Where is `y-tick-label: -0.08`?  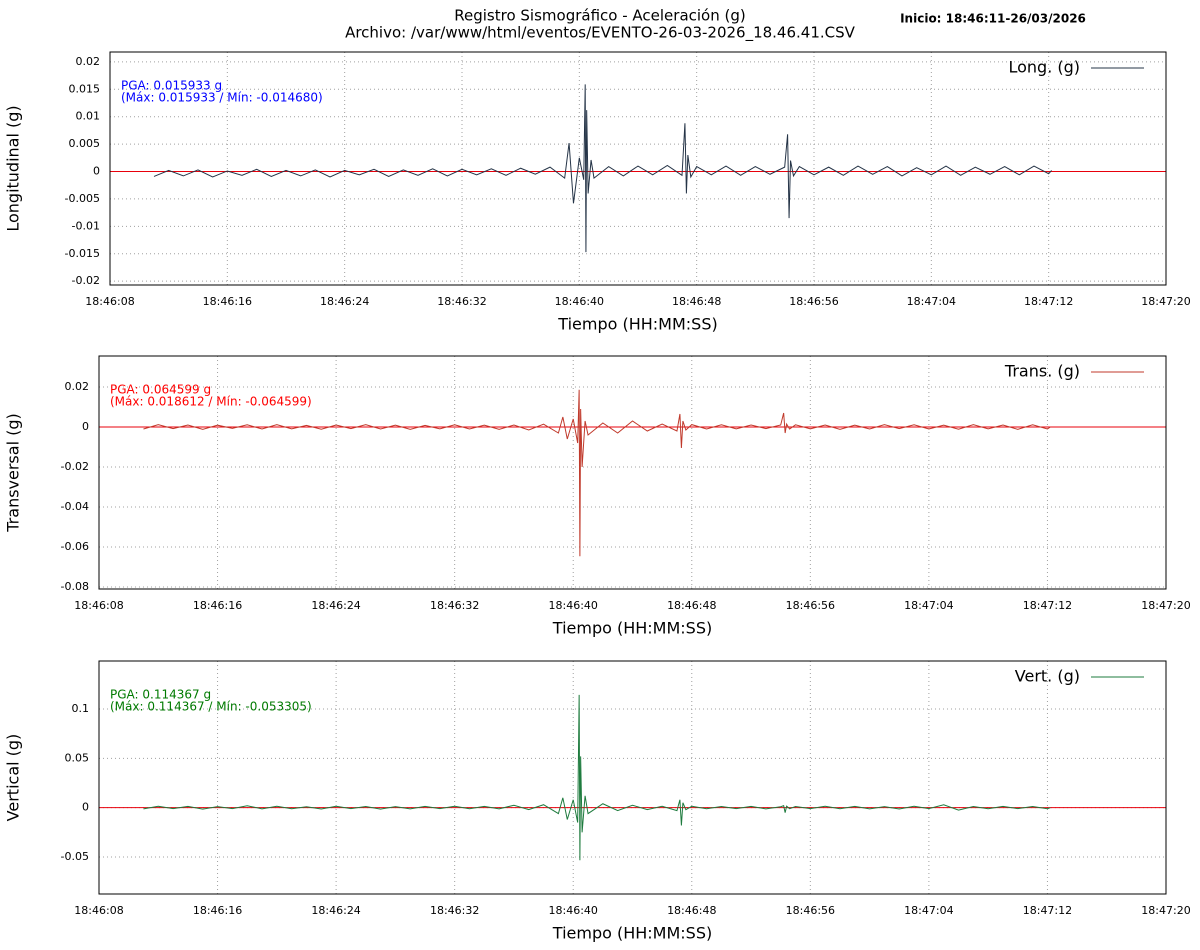
y-tick-label: -0.08 is located at coordinates (75, 586).